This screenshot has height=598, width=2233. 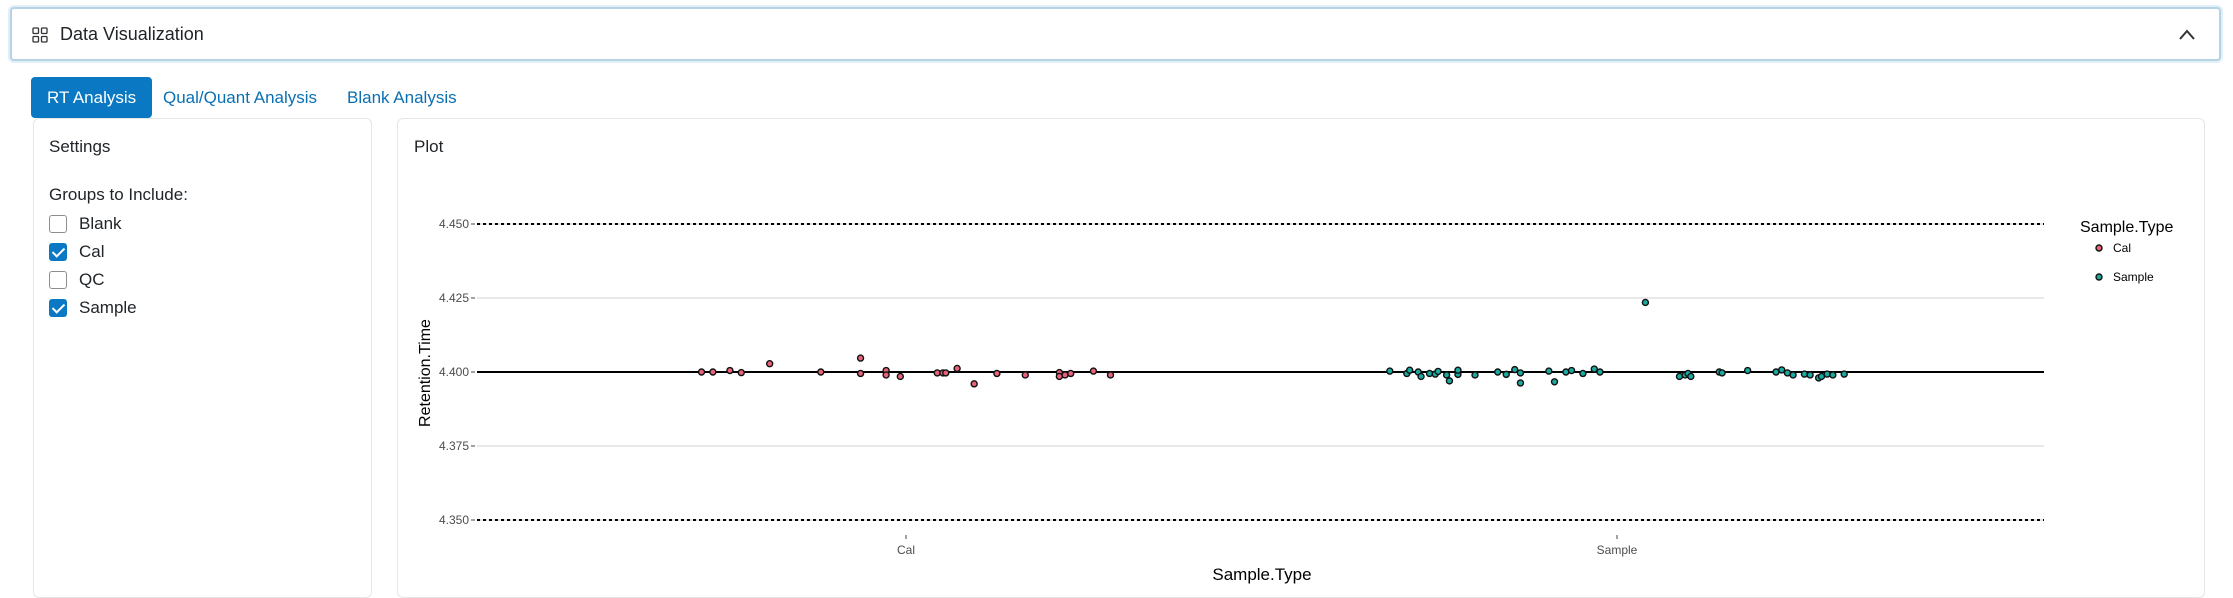 What do you see at coordinates (454, 520) in the screenshot?
I see `y-tick-label: 4.350` at bounding box center [454, 520].